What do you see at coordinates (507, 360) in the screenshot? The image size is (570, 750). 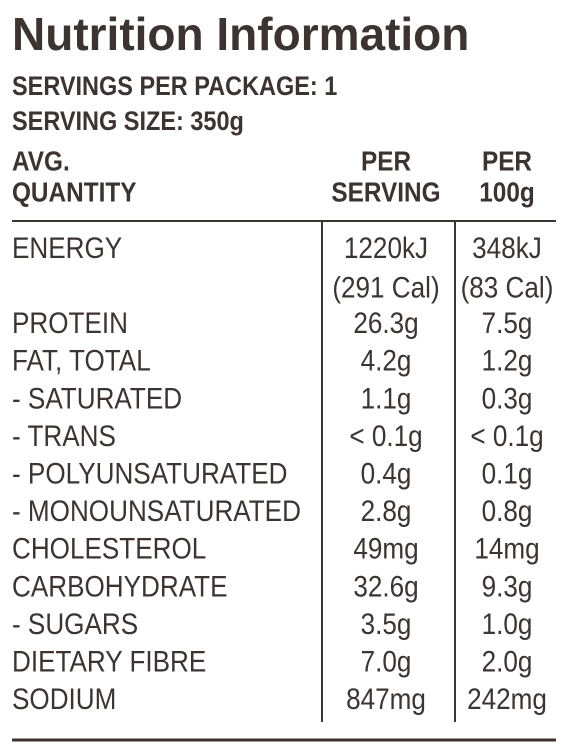 I see `nutrient-value: 1.2g` at bounding box center [507, 360].